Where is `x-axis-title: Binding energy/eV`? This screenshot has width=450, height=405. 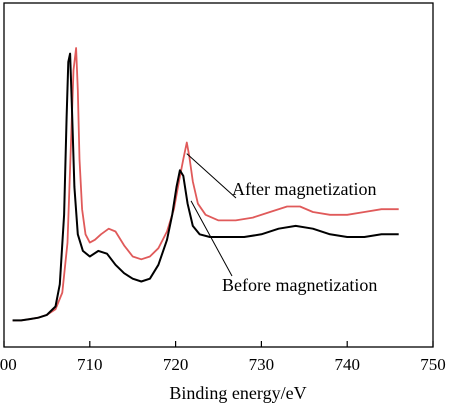
x-axis-title: Binding energy/eV is located at coordinates (237, 393).